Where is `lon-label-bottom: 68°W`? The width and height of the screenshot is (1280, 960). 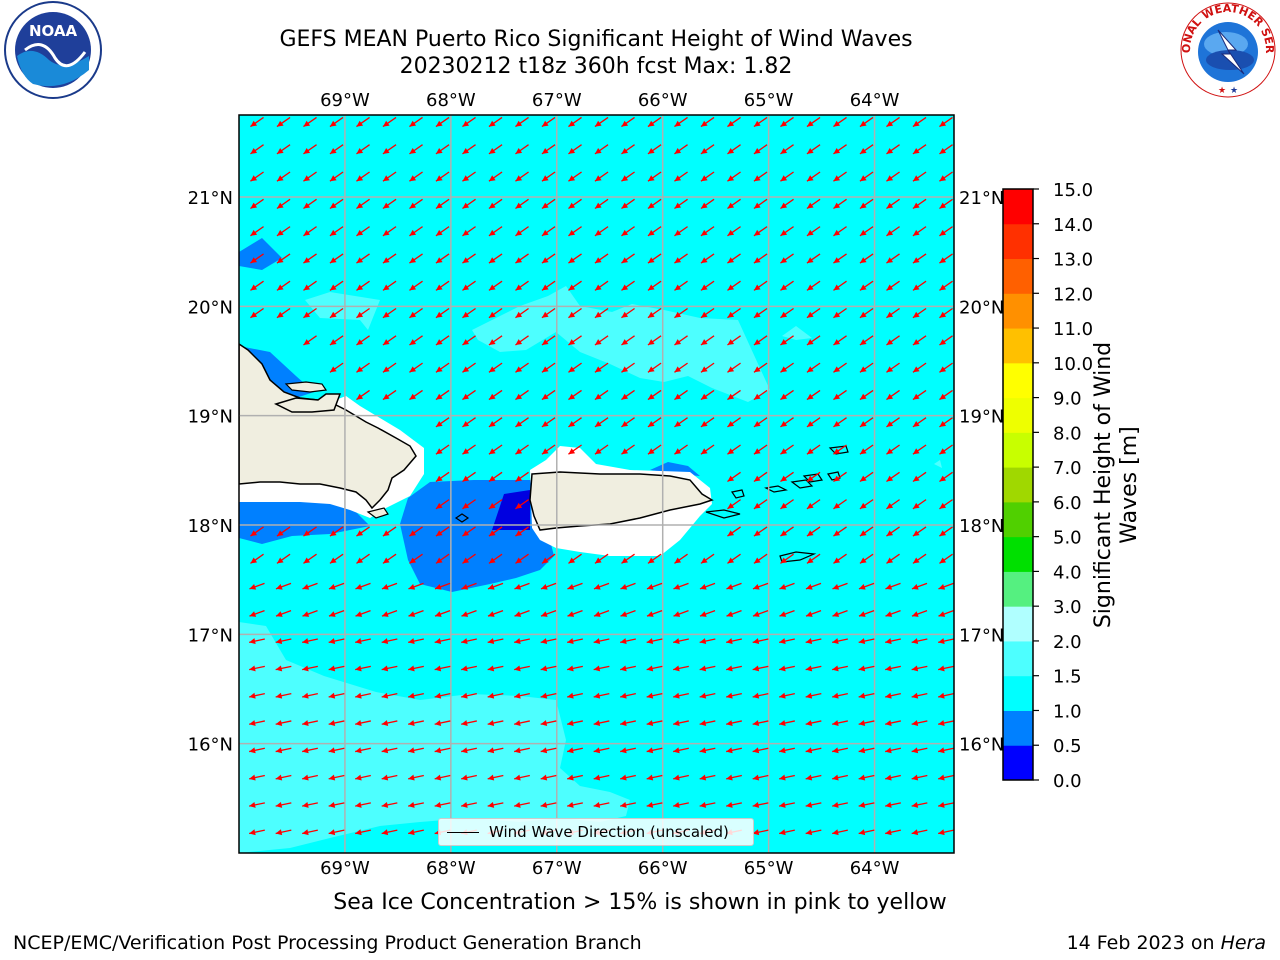
lon-label-bottom: 68°W is located at coordinates (451, 868).